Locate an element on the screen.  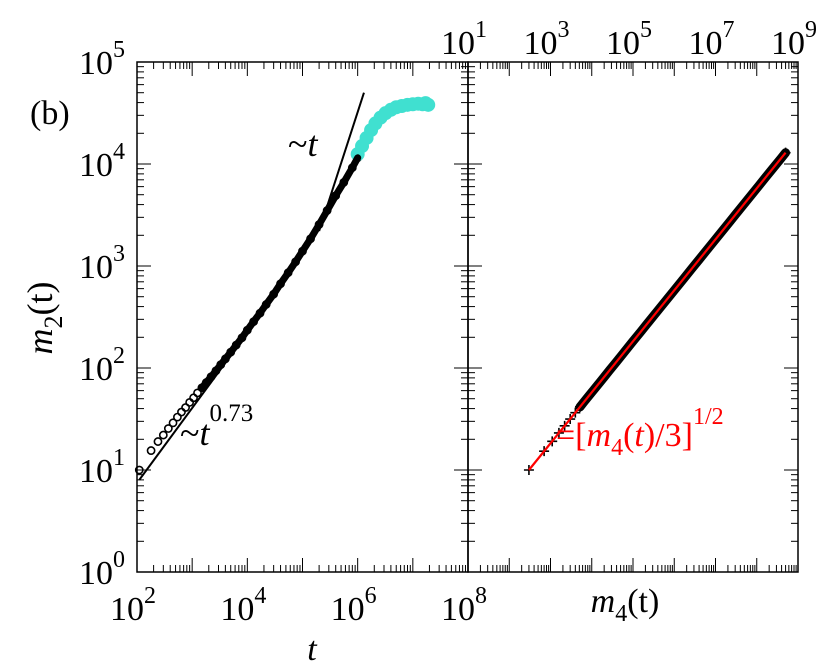
right-x-tick-label: 10¹ is located at coordinates (464, 39).